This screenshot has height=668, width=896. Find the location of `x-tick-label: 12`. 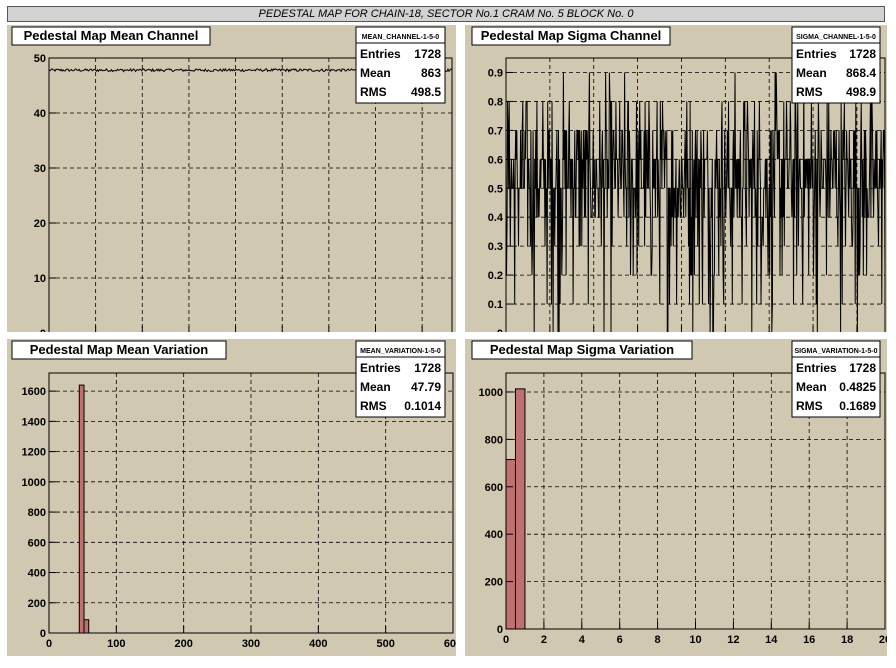

x-tick-label: 12 is located at coordinates (733, 640).